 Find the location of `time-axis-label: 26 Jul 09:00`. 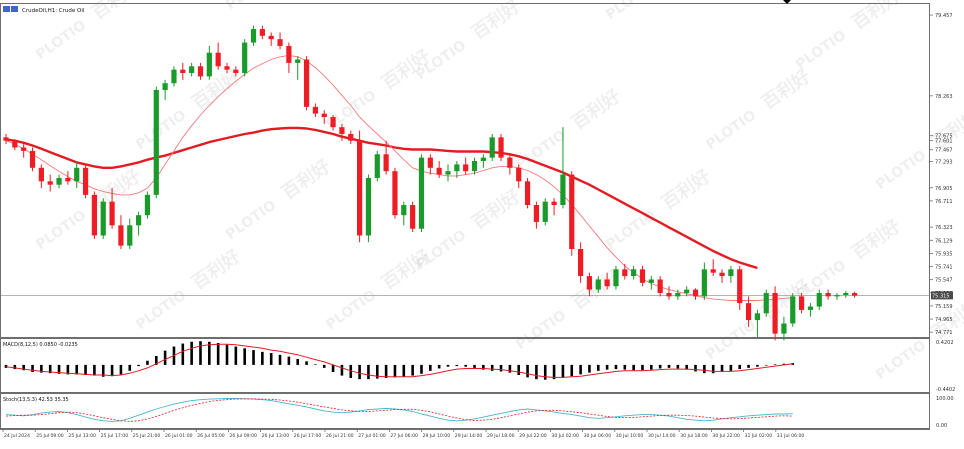

time-axis-label: 26 Jul 09:00 is located at coordinates (243, 436).